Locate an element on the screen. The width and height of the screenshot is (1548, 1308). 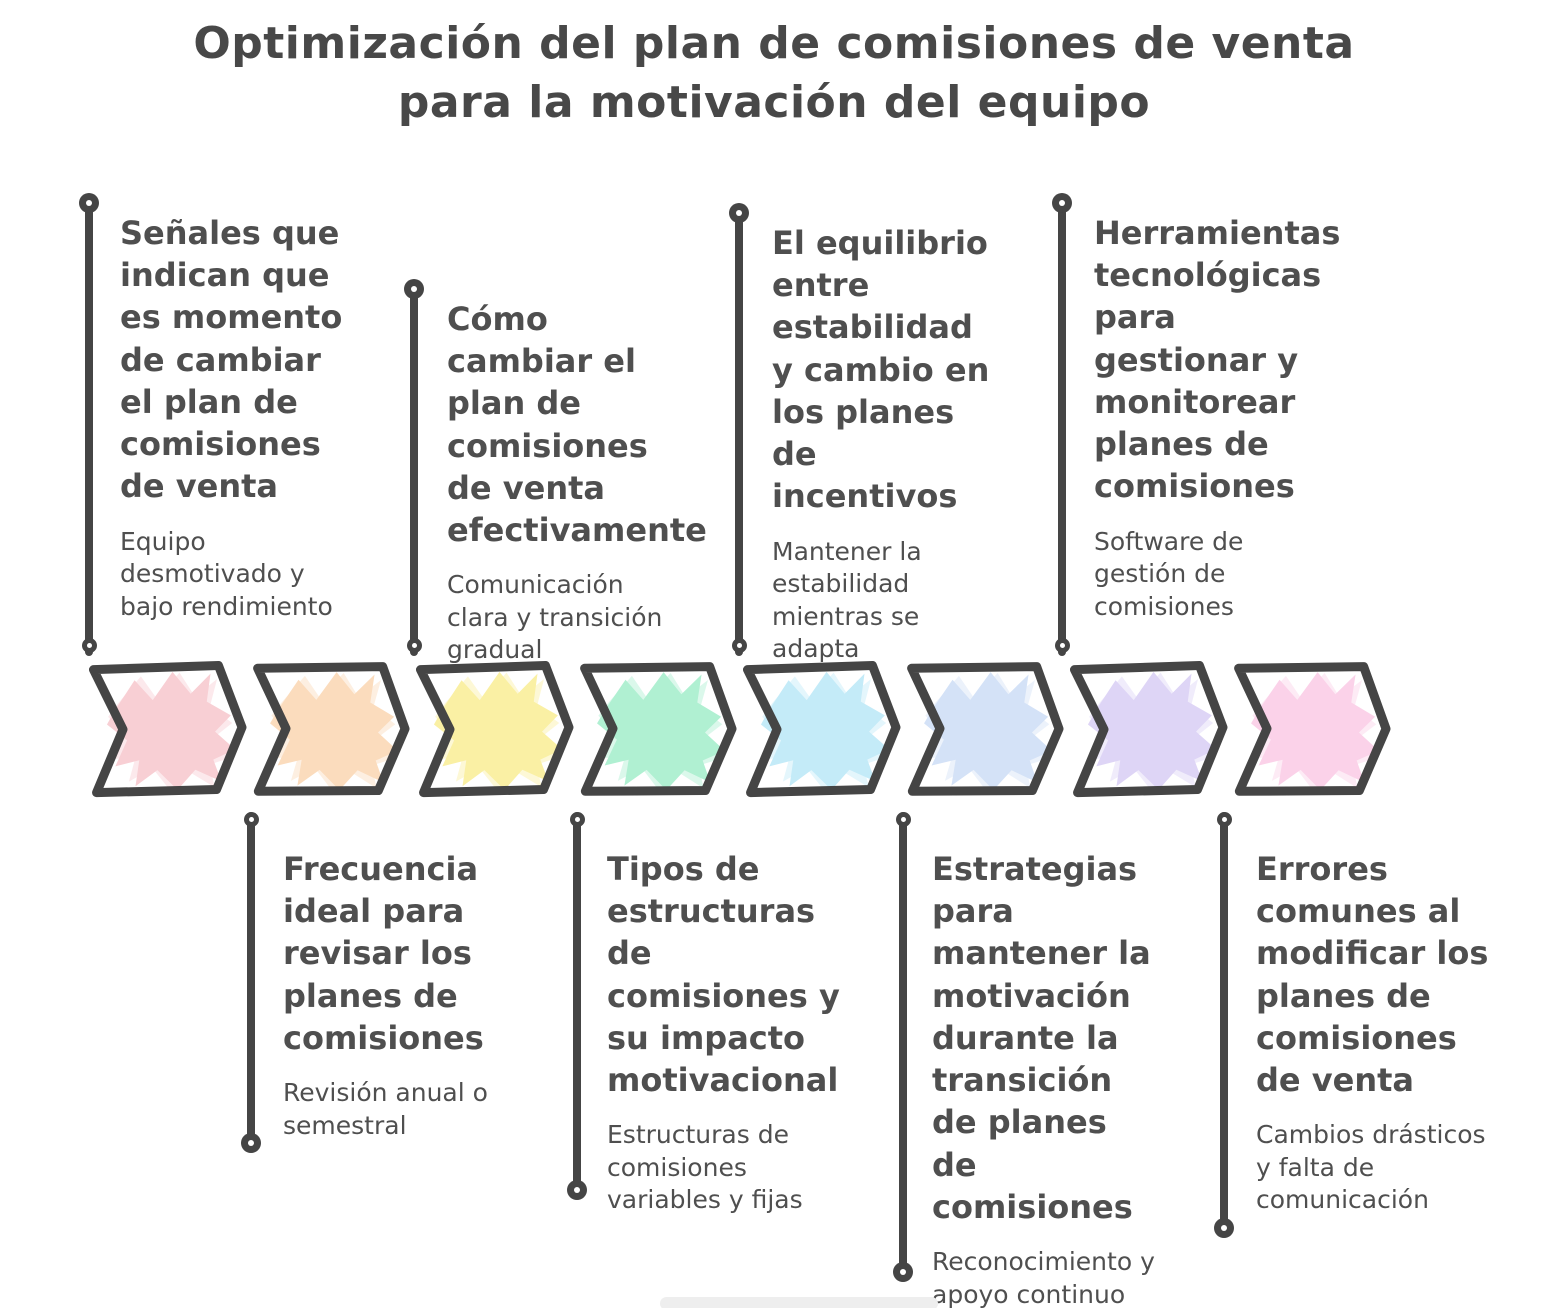
step-subheading: Revisión anual o semestral is located at coordinates (385, 1109).